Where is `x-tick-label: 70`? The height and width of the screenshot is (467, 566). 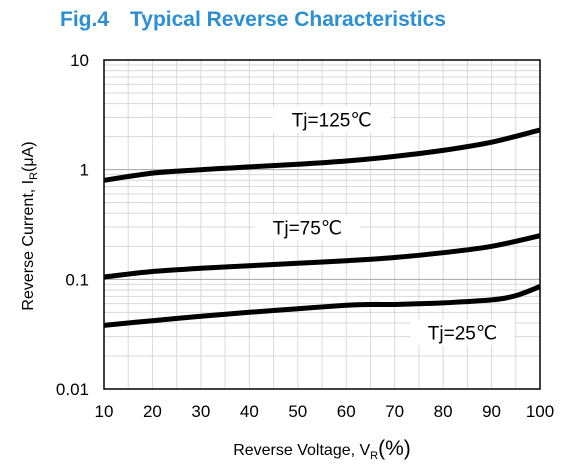 x-tick-label: 70 is located at coordinates (394, 411).